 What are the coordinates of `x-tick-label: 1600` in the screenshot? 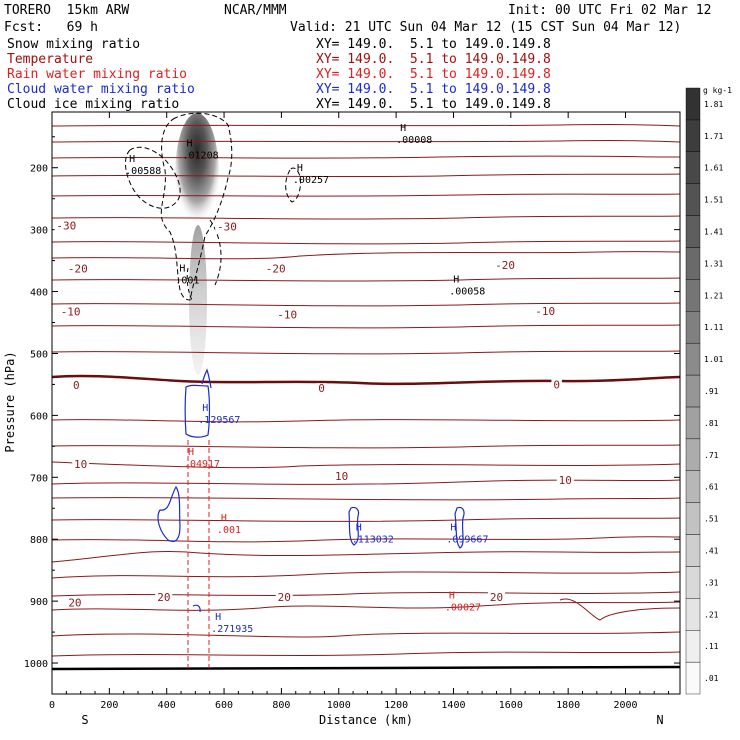 It's located at (511, 705).